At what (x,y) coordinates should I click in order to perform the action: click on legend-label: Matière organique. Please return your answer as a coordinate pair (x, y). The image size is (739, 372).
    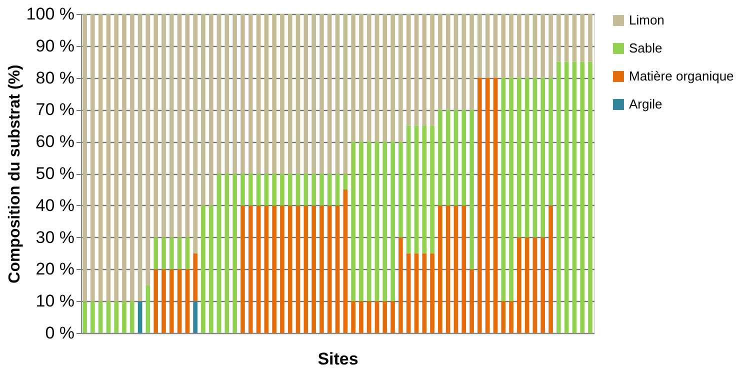
    Looking at the image, I should click on (681, 76).